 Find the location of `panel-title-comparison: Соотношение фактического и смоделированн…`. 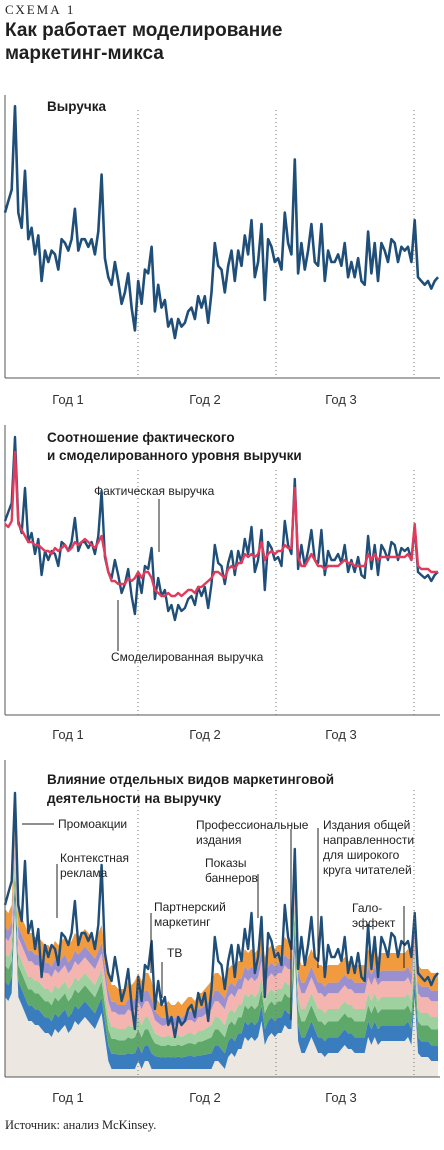

panel-title-comparison: Соотношение фактического и смоделированн… is located at coordinates (174, 446).